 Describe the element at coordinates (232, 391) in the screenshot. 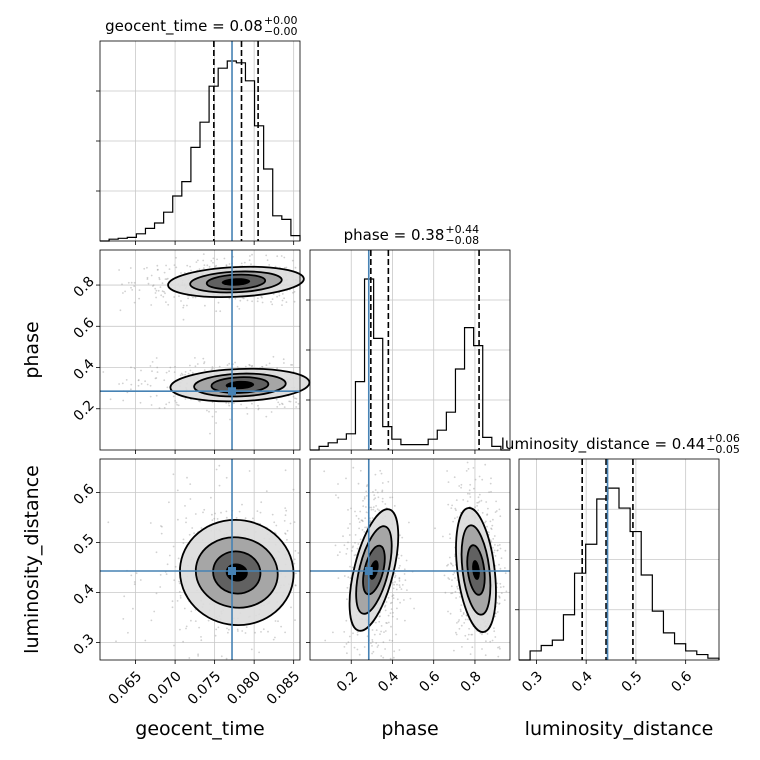

I see `truth-marker` at that location.